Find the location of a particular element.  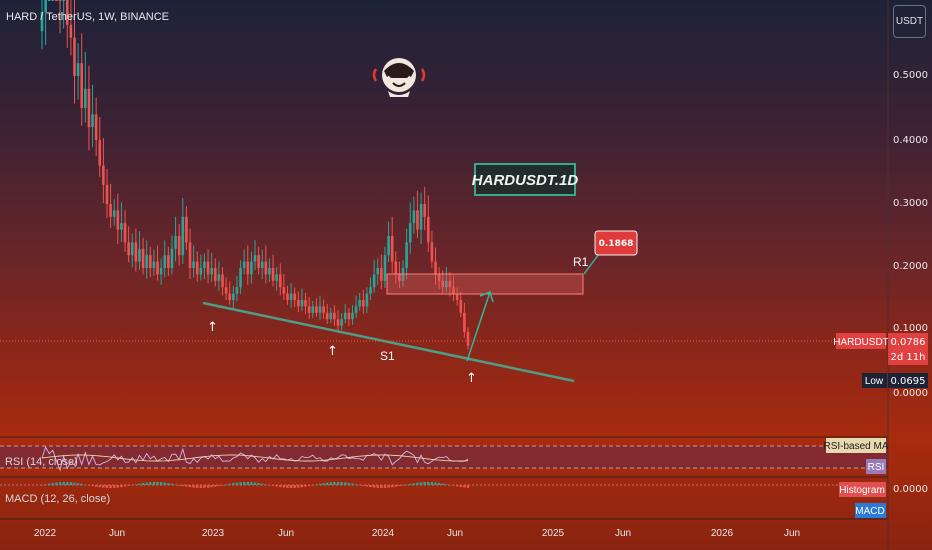

price-tick: 0.4000 is located at coordinates (910, 140).